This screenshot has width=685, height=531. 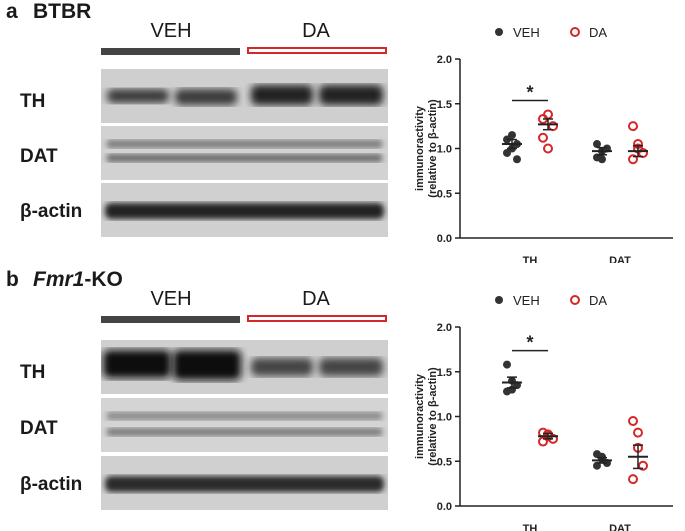 What do you see at coordinates (12, 11) in the screenshot?
I see `panel-letter: a` at bounding box center [12, 11].